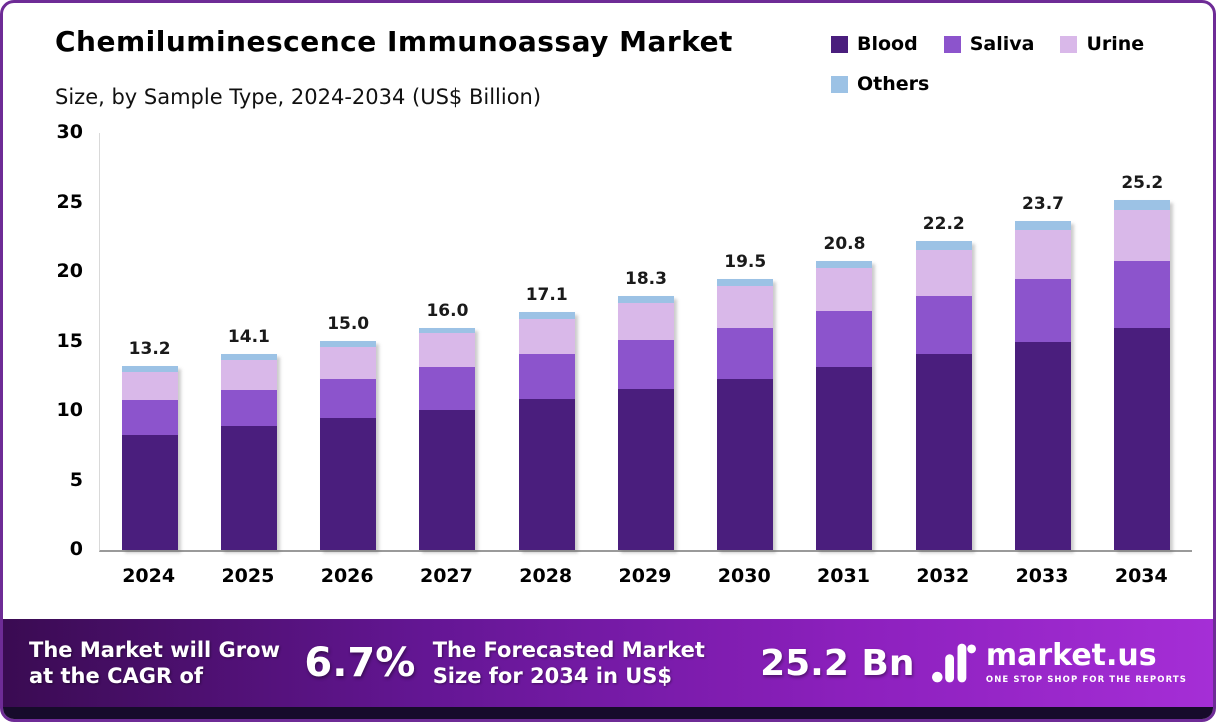  I want to click on y-tick-label: 15, so click(69, 340).